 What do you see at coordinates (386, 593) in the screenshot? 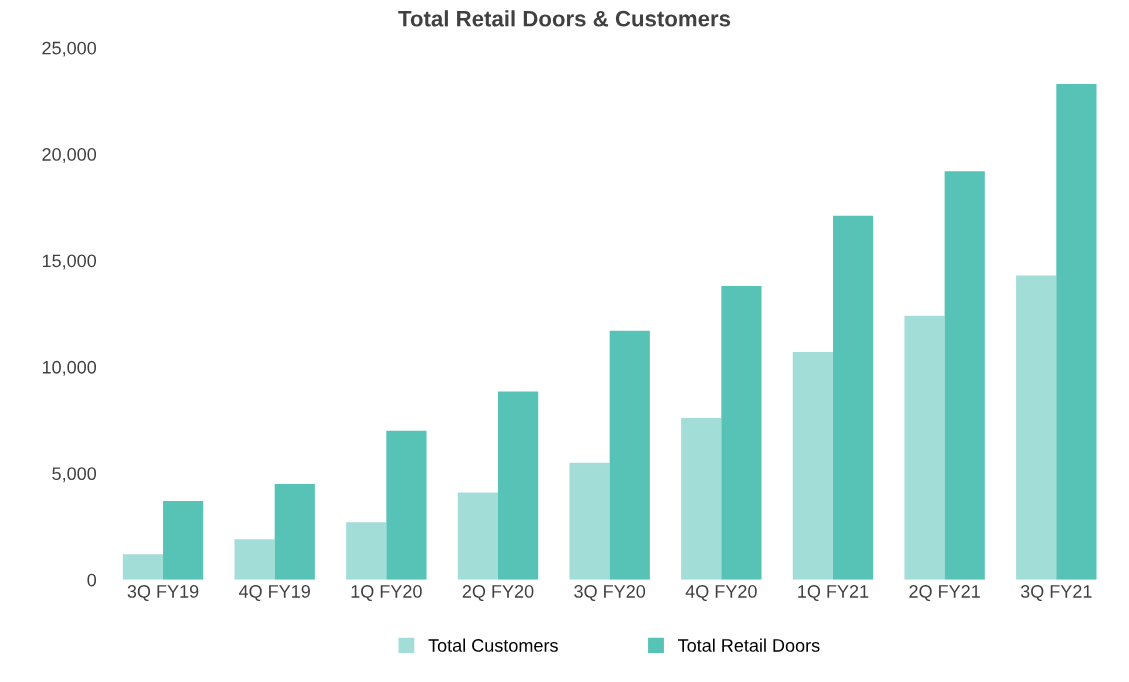
I see `x-tick-label: 1Q FY20` at bounding box center [386, 593].